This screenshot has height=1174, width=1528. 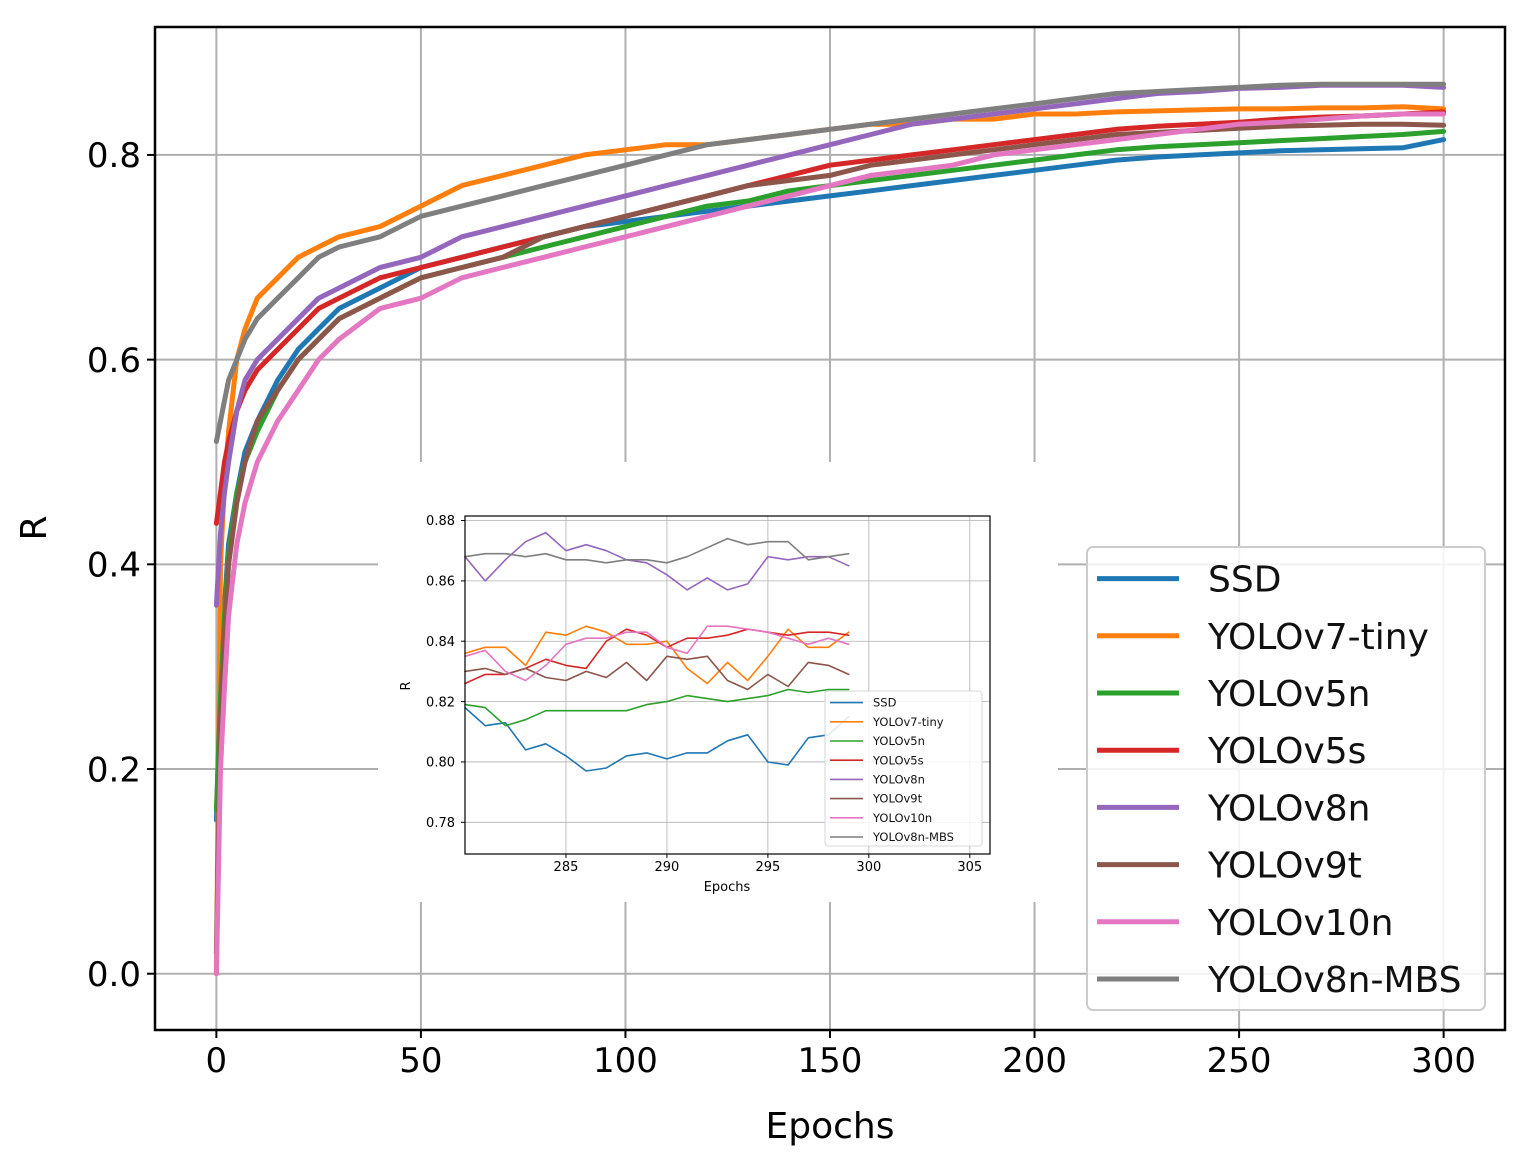 What do you see at coordinates (1286, 751) in the screenshot?
I see `main-legend-label-yolov5s: YOLOv5s` at bounding box center [1286, 751].